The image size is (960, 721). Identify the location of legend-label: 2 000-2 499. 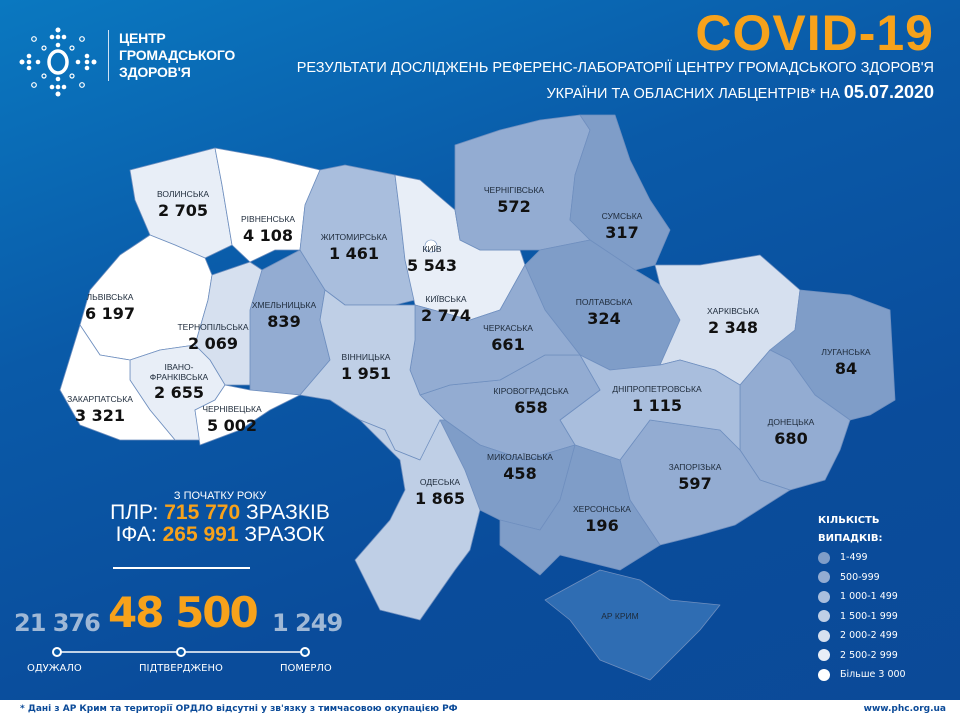
(869, 636).